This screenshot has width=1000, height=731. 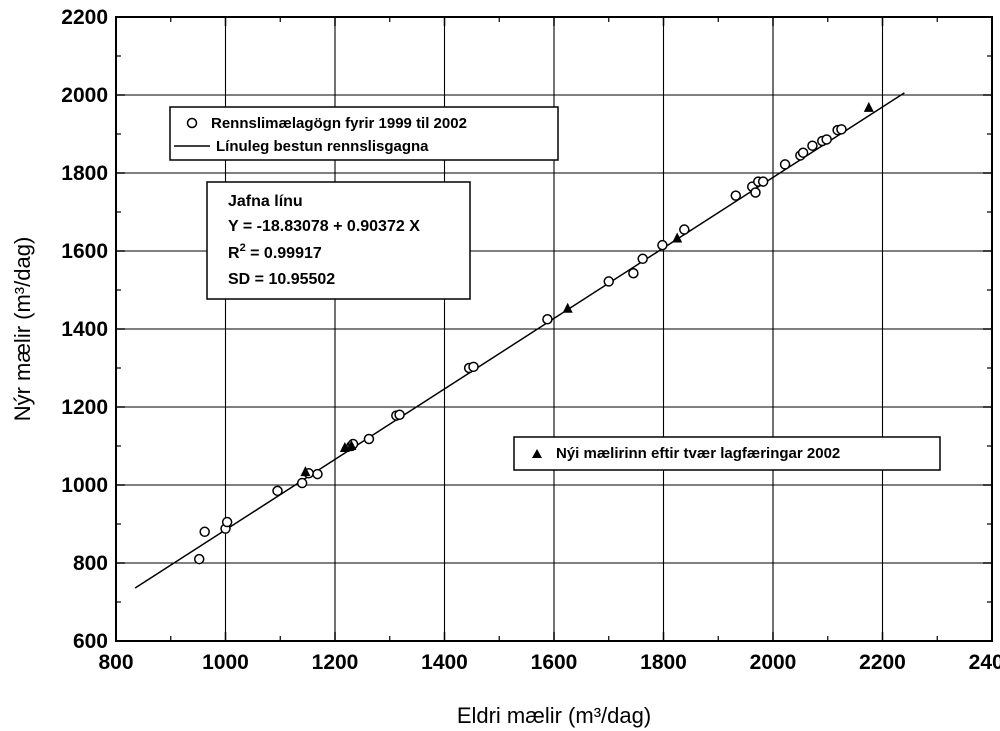 I want to click on y-tick-label: 800, so click(x=90, y=563).